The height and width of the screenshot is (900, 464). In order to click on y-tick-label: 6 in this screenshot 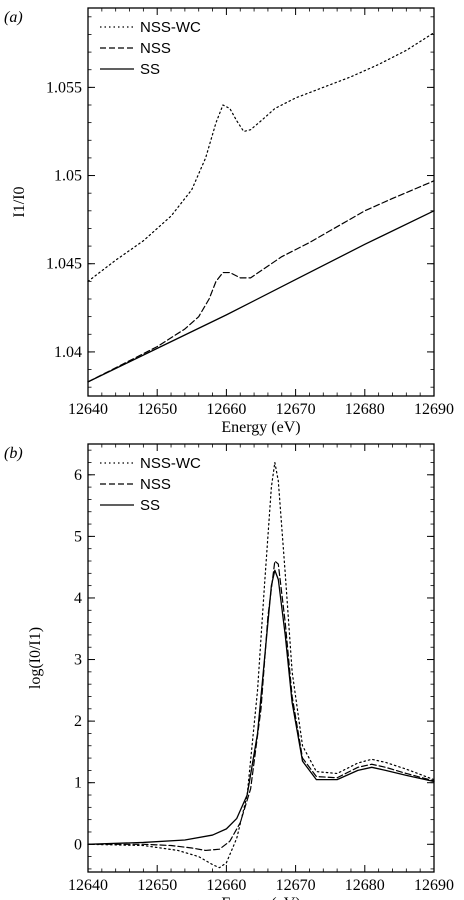, I will do `click(78, 475)`.